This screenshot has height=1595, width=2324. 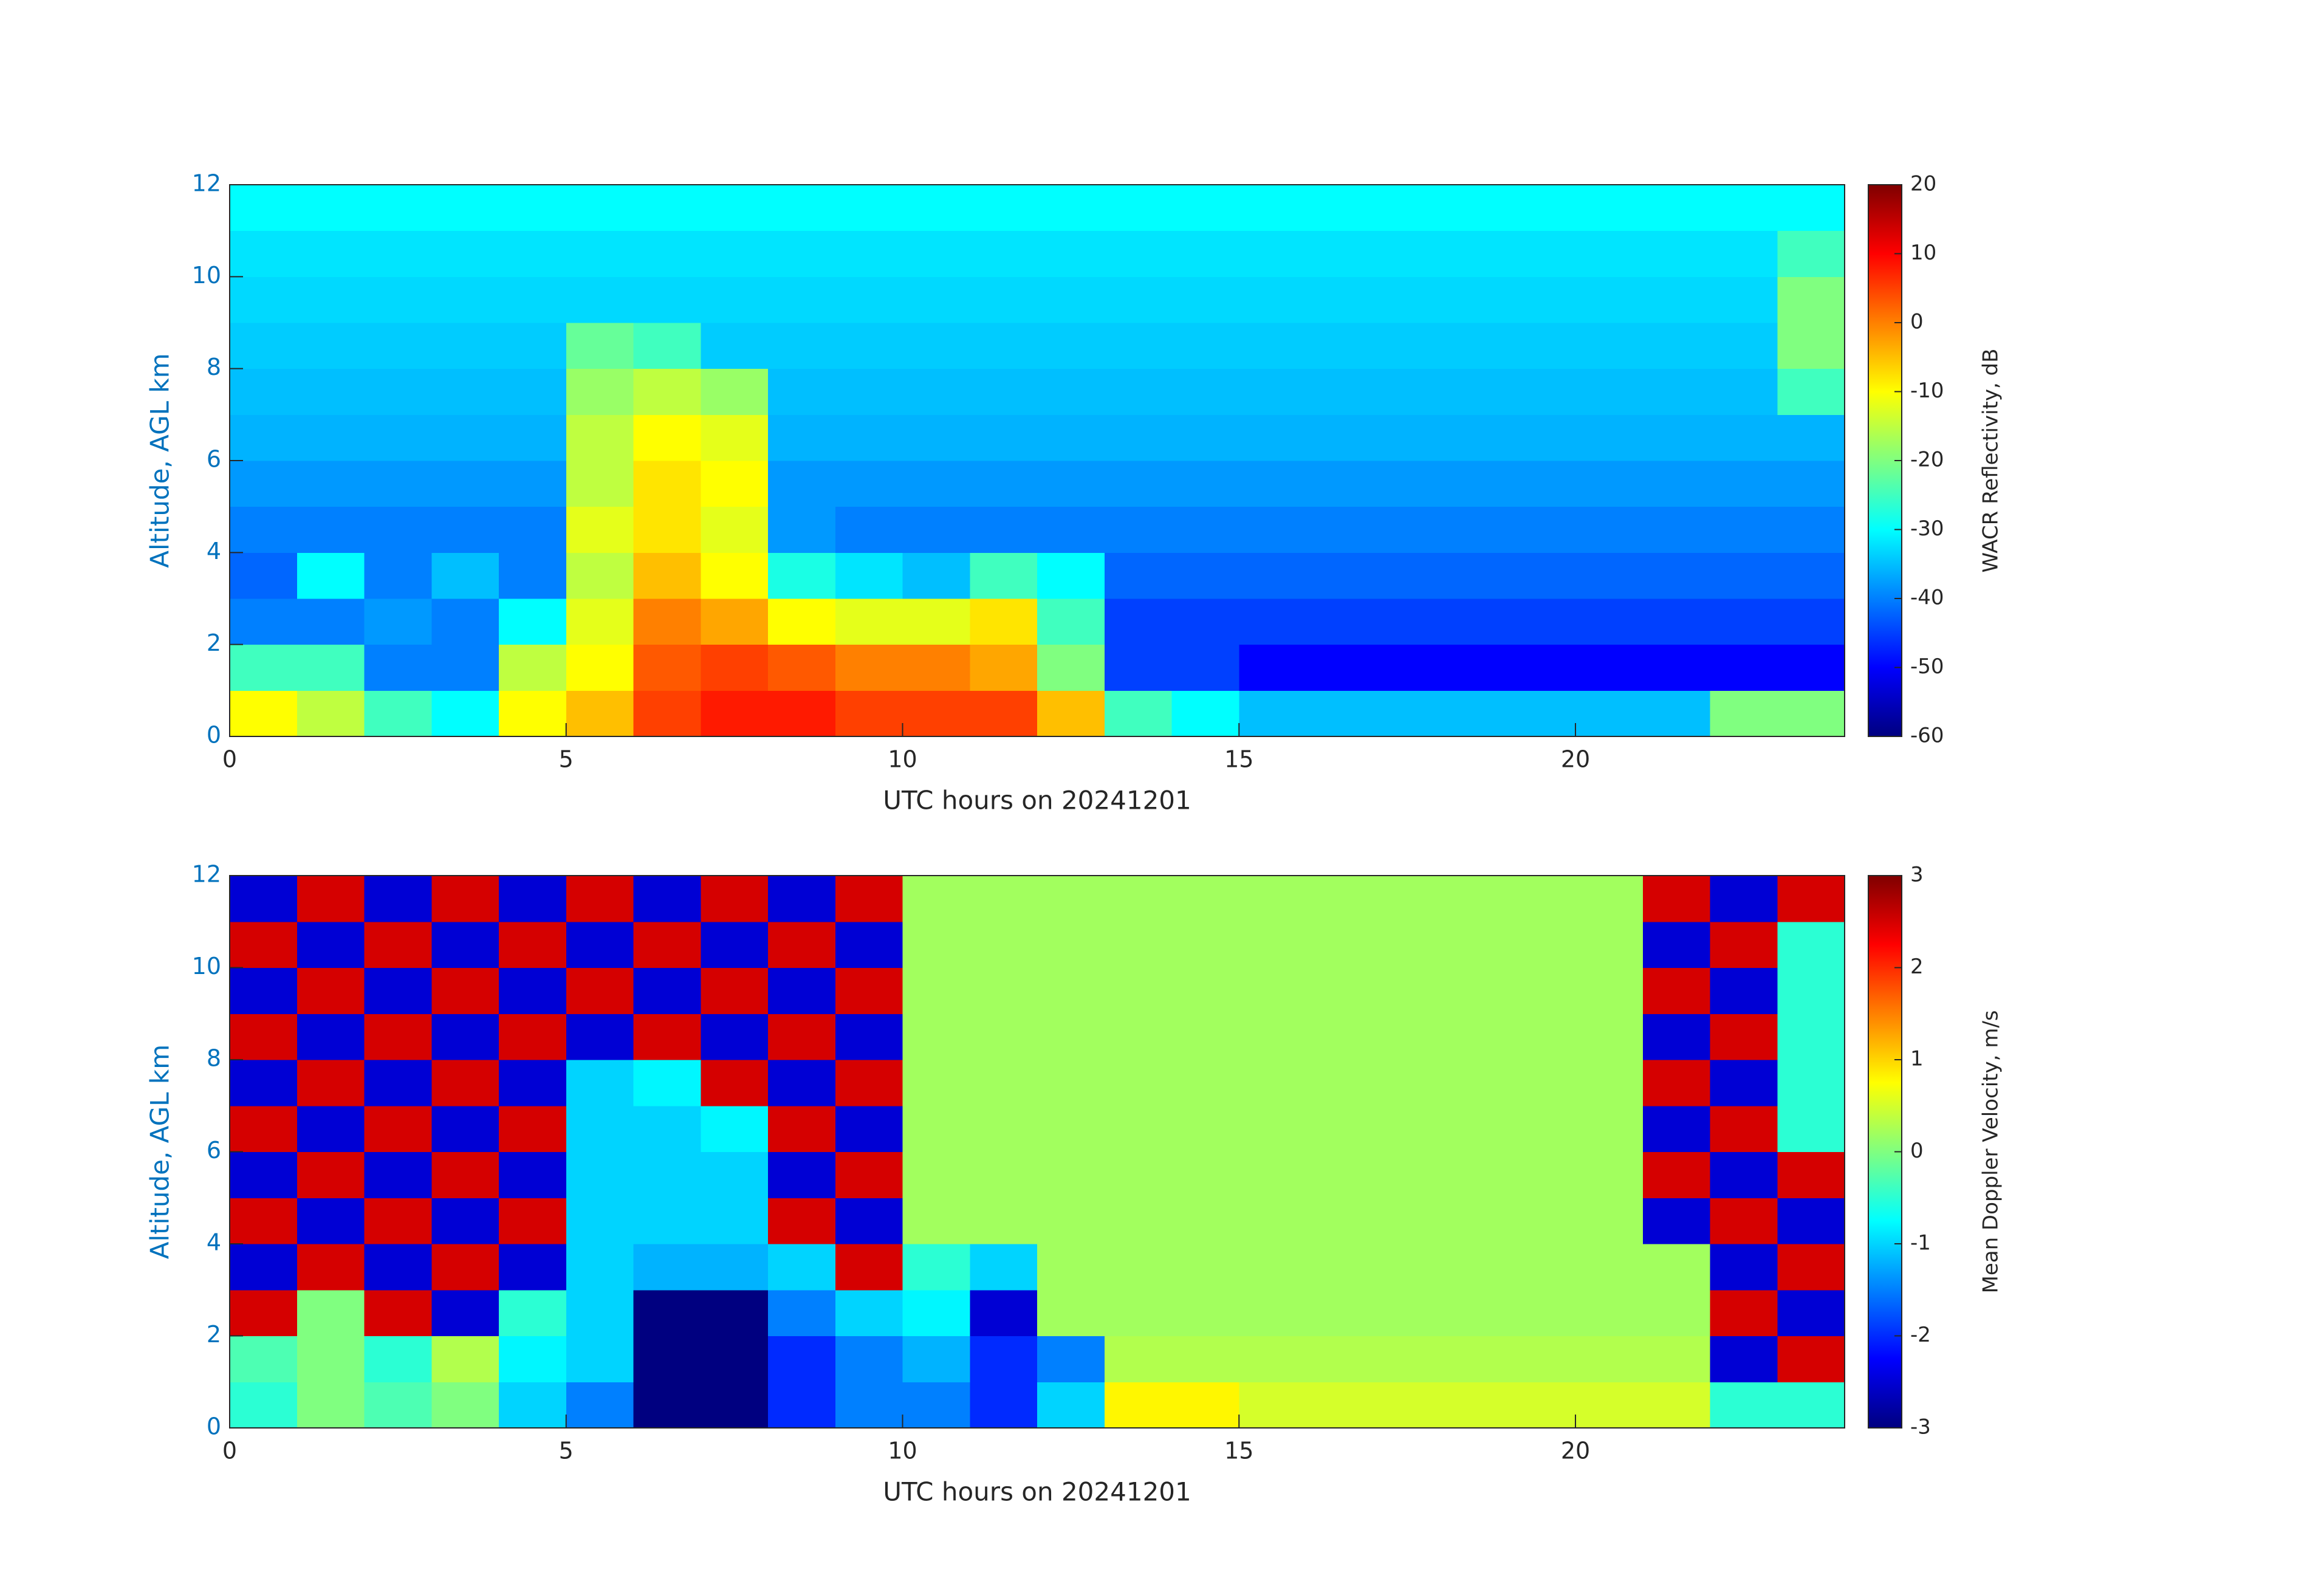 I want to click on colorbar-label: WACR Reflectivity, dB, so click(x=1991, y=461).